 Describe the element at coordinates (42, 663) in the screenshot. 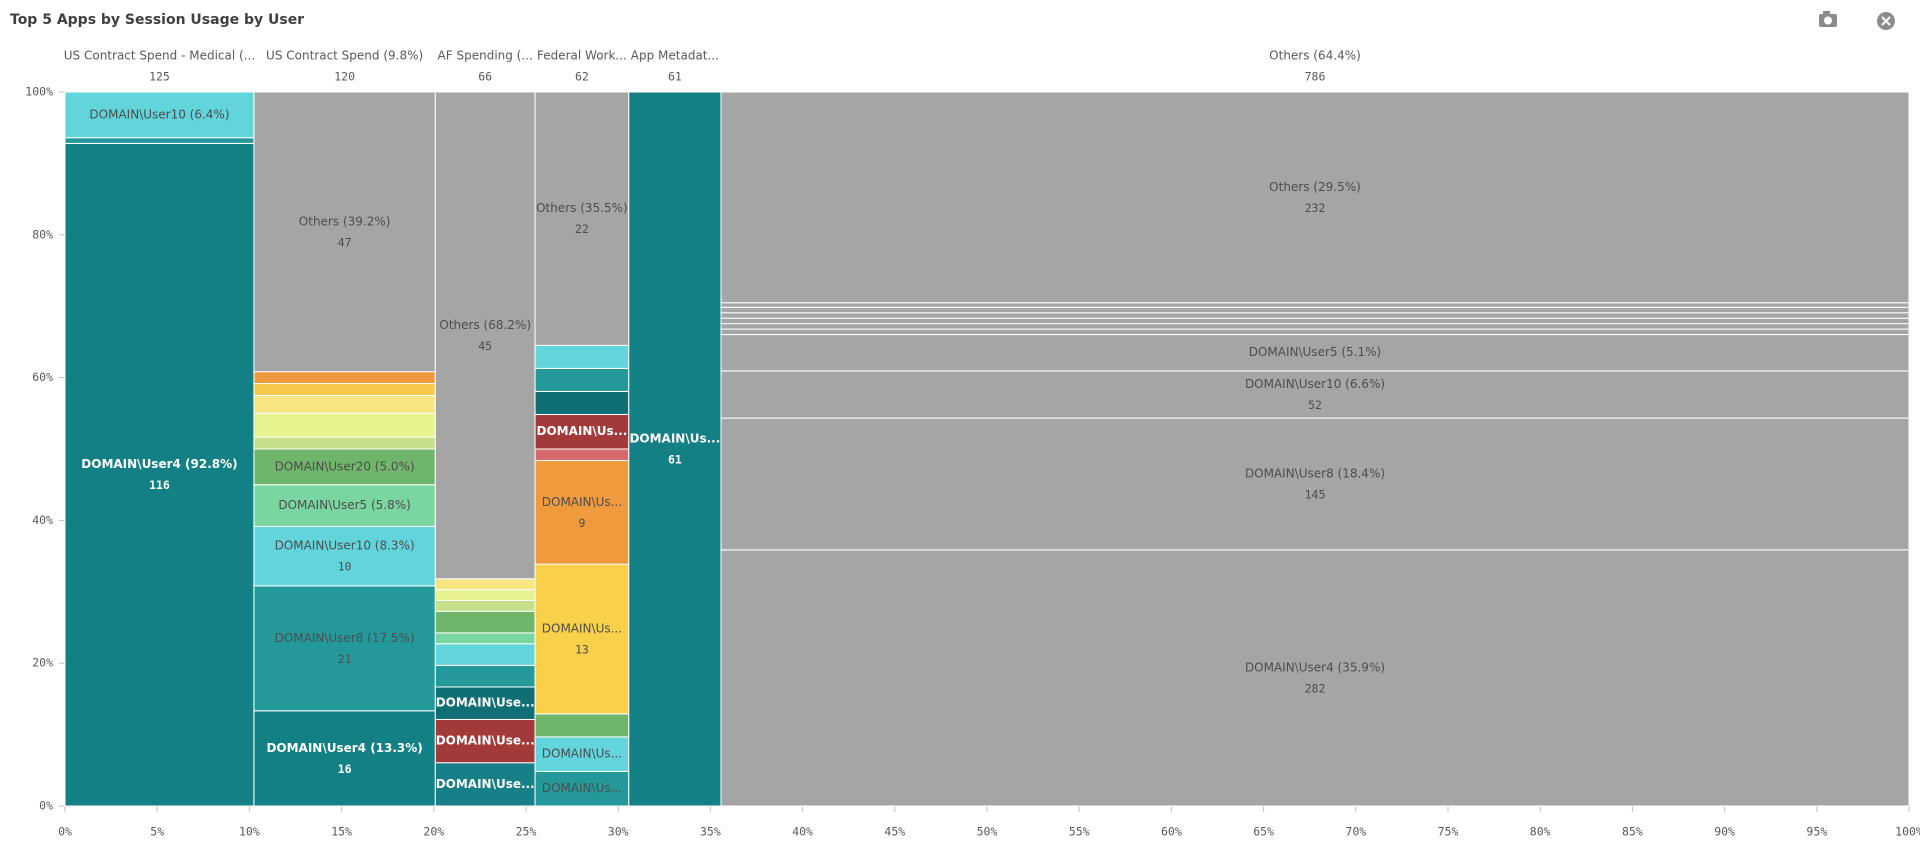

I see `y-tick-label: 20%` at that location.